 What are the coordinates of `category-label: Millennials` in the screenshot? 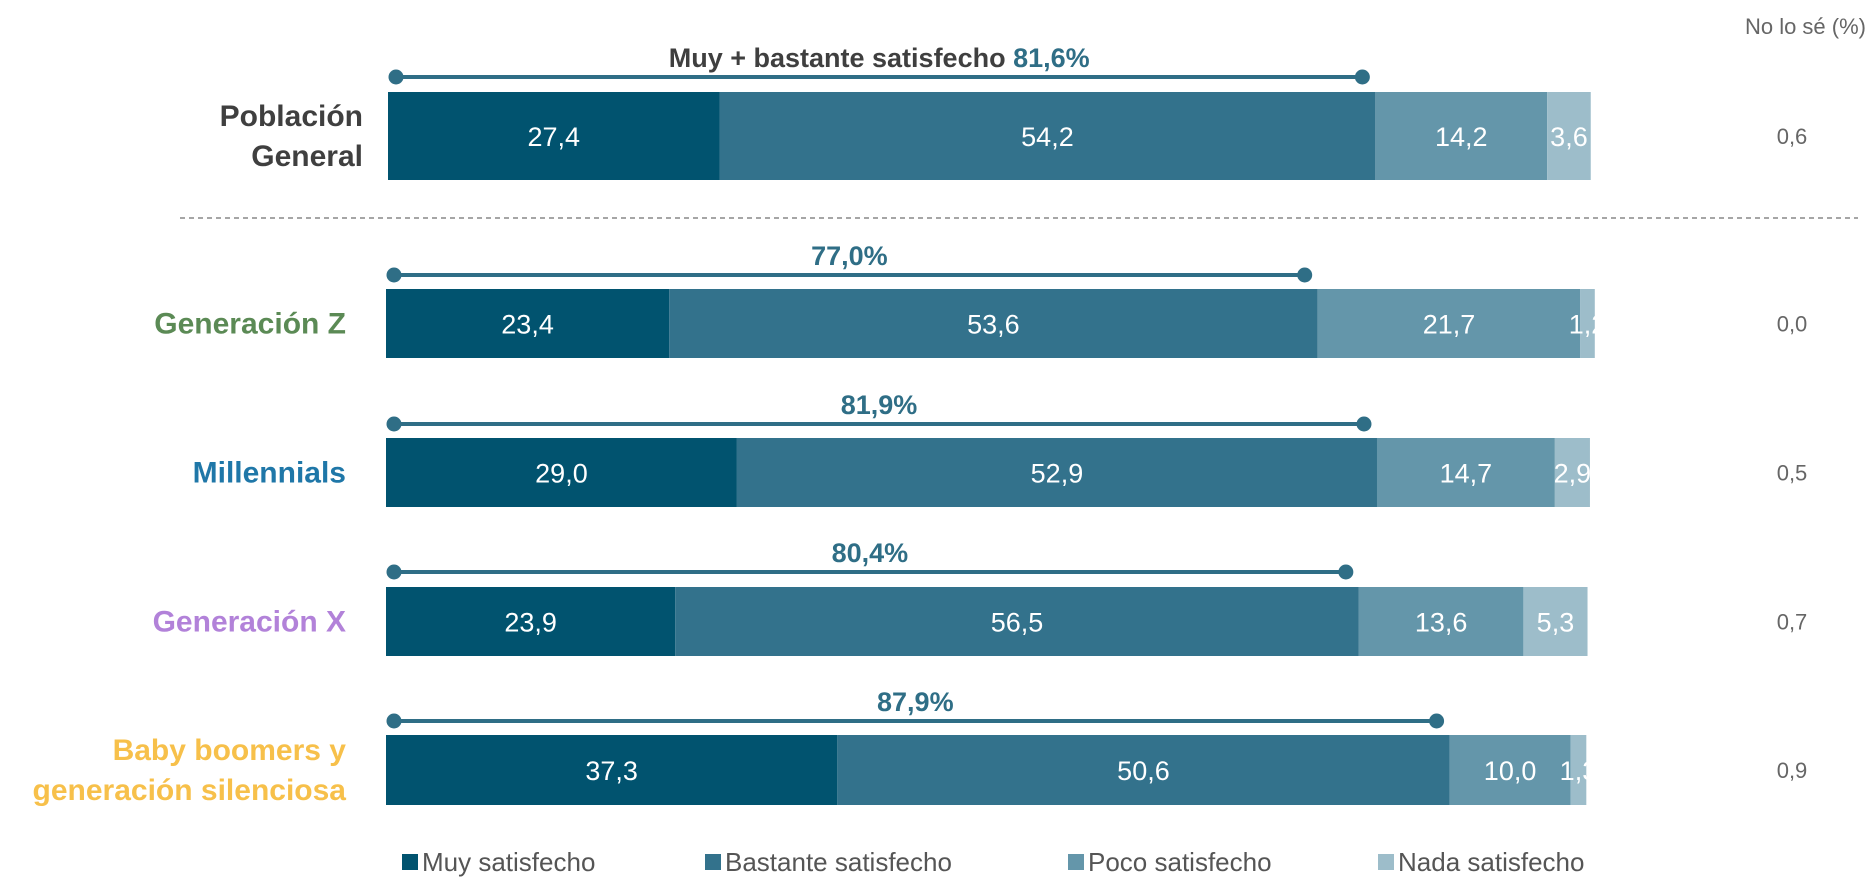 It's located at (269, 473).